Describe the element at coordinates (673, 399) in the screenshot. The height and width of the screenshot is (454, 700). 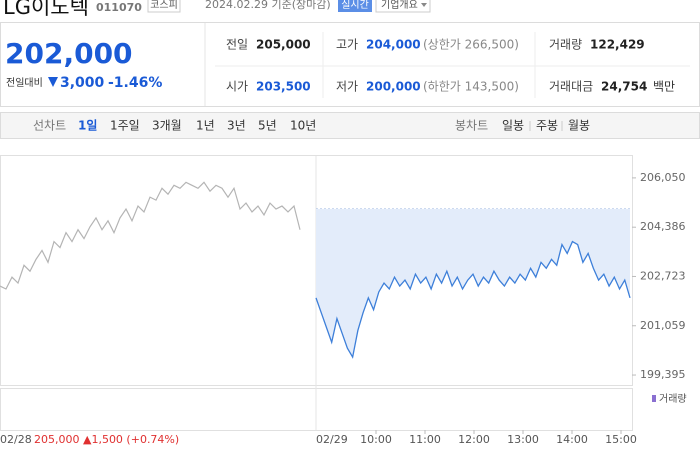
I see `volume-legend: 거래량` at that location.